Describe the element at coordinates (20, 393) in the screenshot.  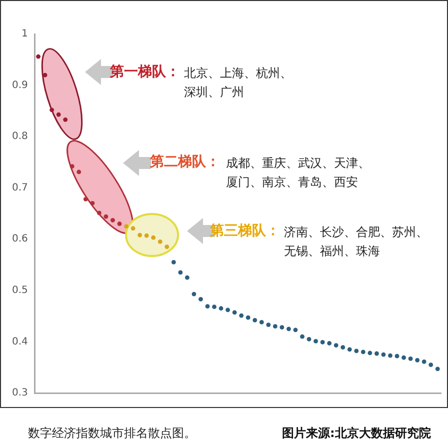
I see `y-tick-label: 0.3` at that location.